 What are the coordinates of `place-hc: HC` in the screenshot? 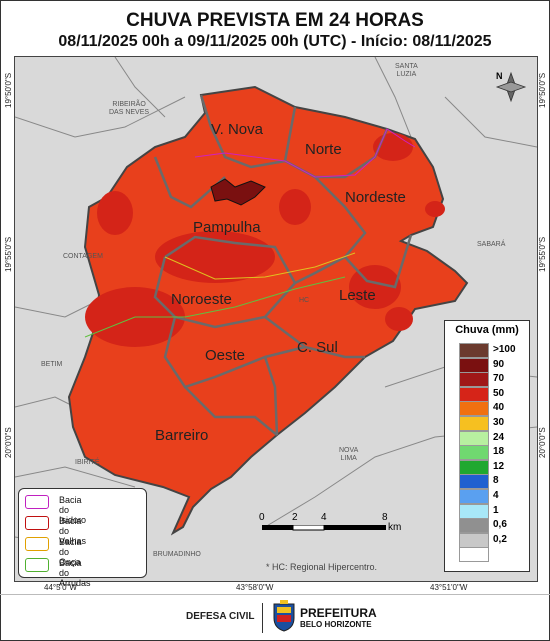 It's located at (304, 300).